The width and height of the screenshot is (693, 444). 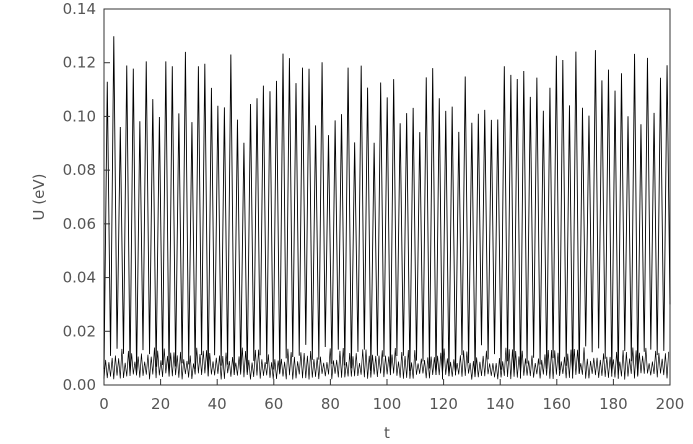 What do you see at coordinates (86, 197) in the screenshot?
I see `y-axis-ticks: 0.00 0.02 0.04 0.06 0.08 0.10 0.12 0.14` at bounding box center [86, 197].